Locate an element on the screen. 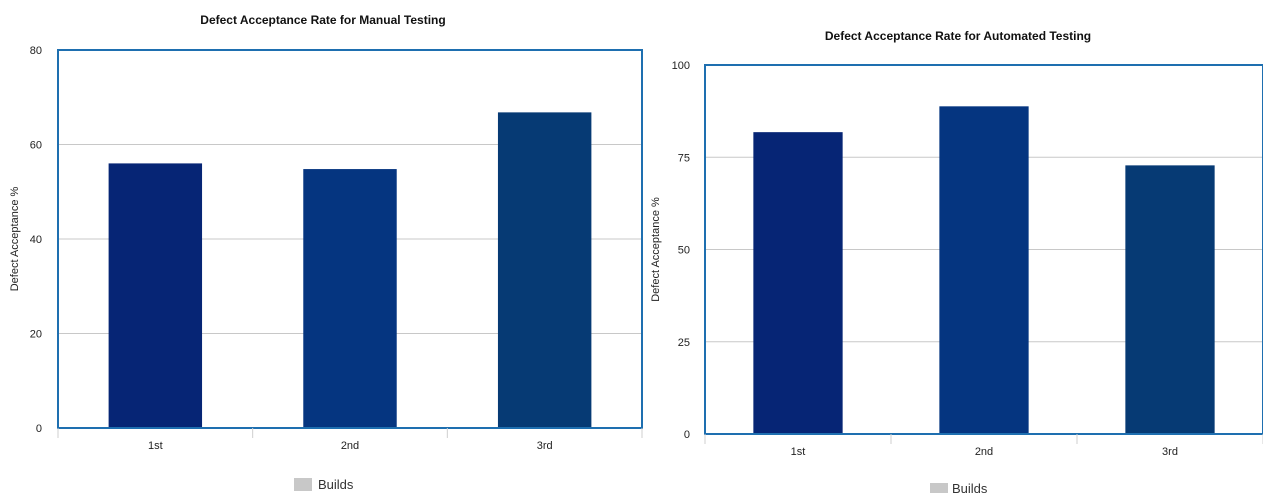 This screenshot has width=1263, height=493. chart2-bar-1st is located at coordinates (798, 283).